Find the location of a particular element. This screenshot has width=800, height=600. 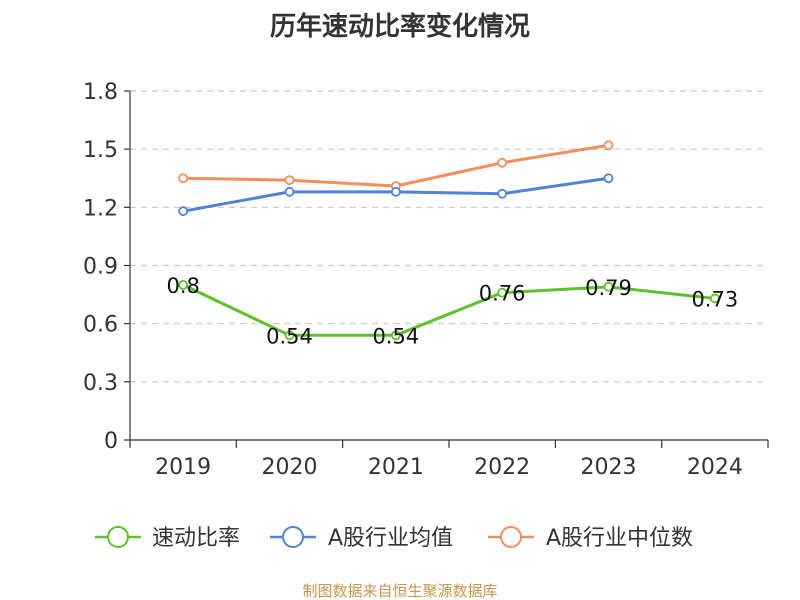

y-tick-label: 0.9 is located at coordinates (100, 267).